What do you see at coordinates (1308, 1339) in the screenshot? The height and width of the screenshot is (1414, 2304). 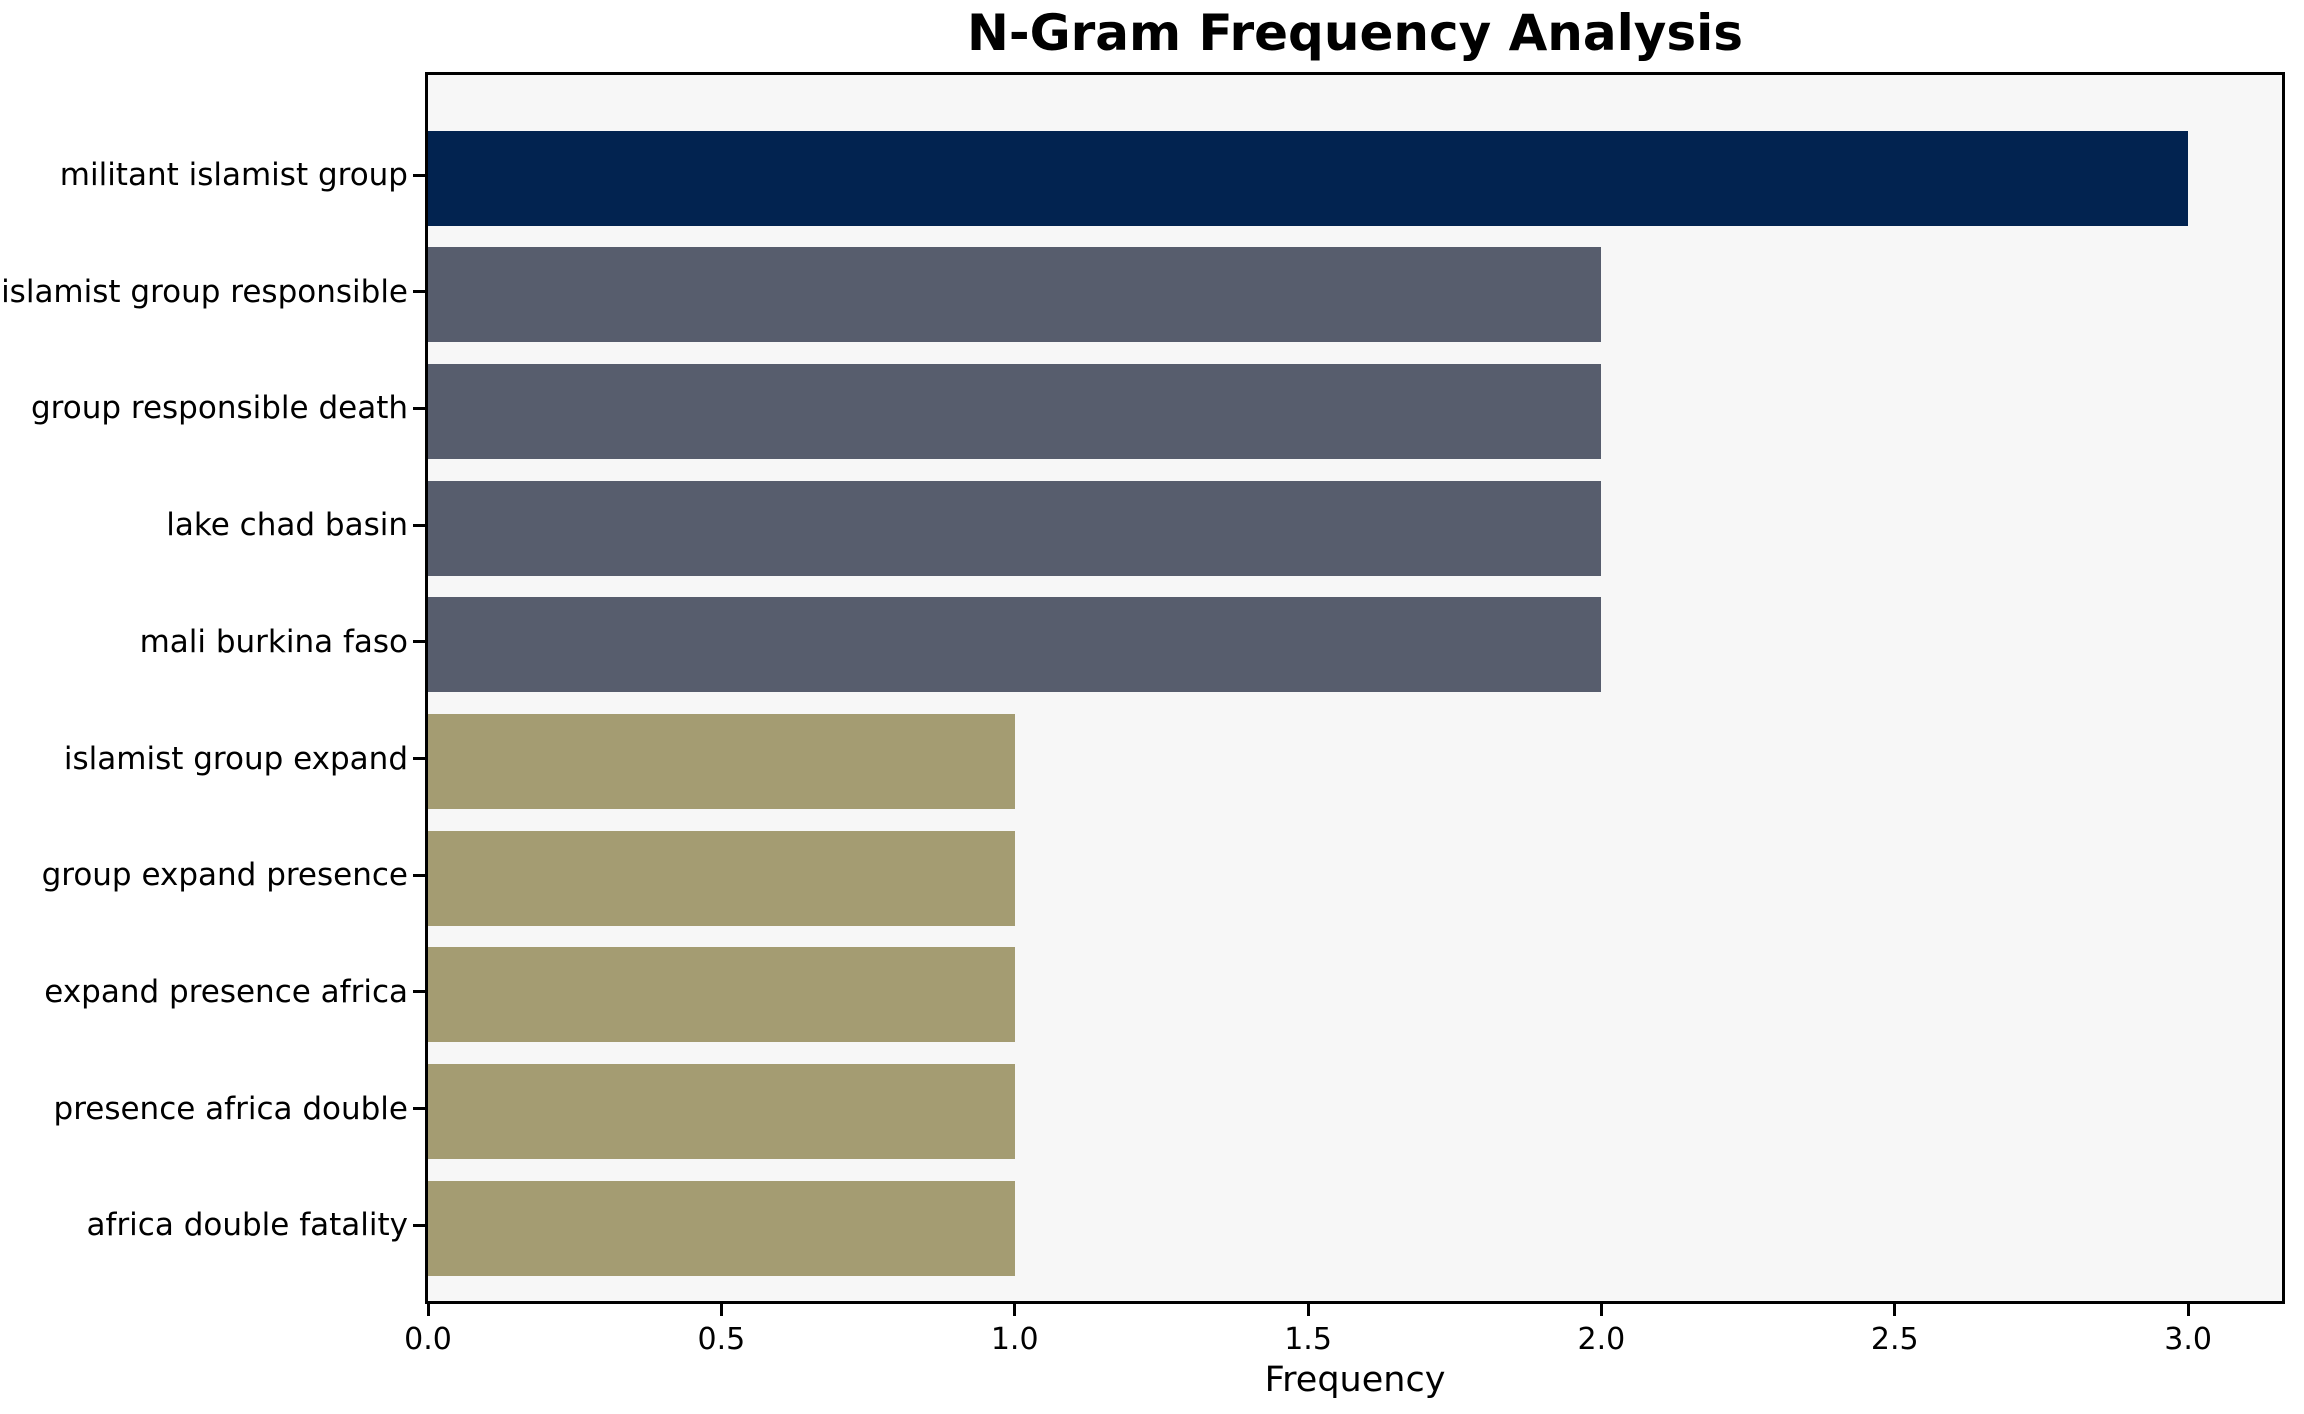 I see `x-tick-label: 1.5` at bounding box center [1308, 1339].